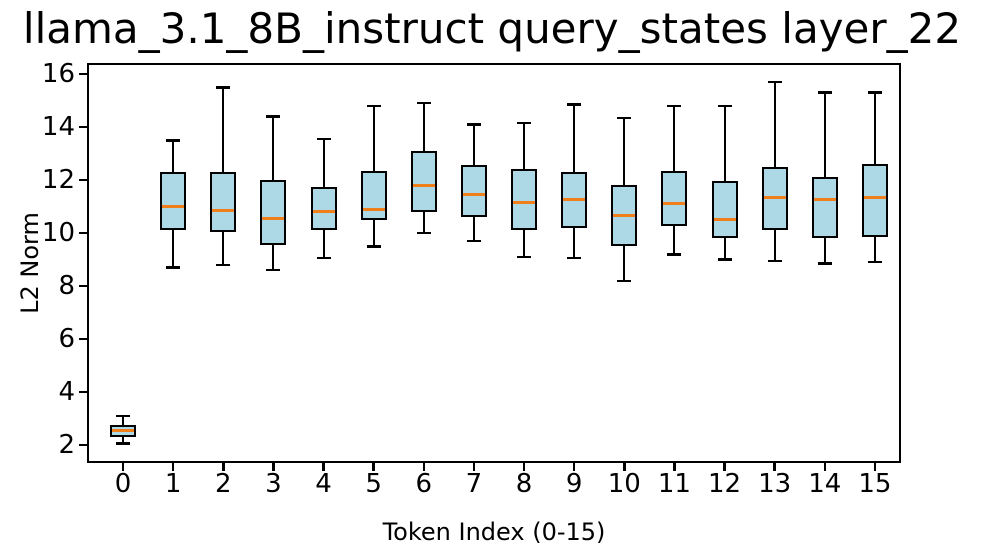  Describe the element at coordinates (123, 484) in the screenshot. I see `x-tick-label: 0` at that location.